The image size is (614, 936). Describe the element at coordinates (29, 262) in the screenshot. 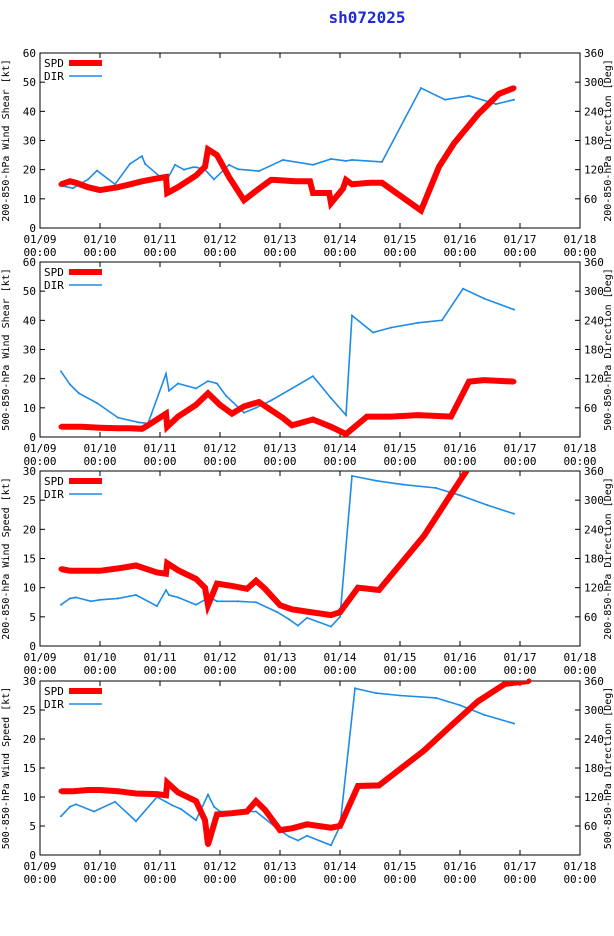

I see `y-tick-label: 60` at that location.